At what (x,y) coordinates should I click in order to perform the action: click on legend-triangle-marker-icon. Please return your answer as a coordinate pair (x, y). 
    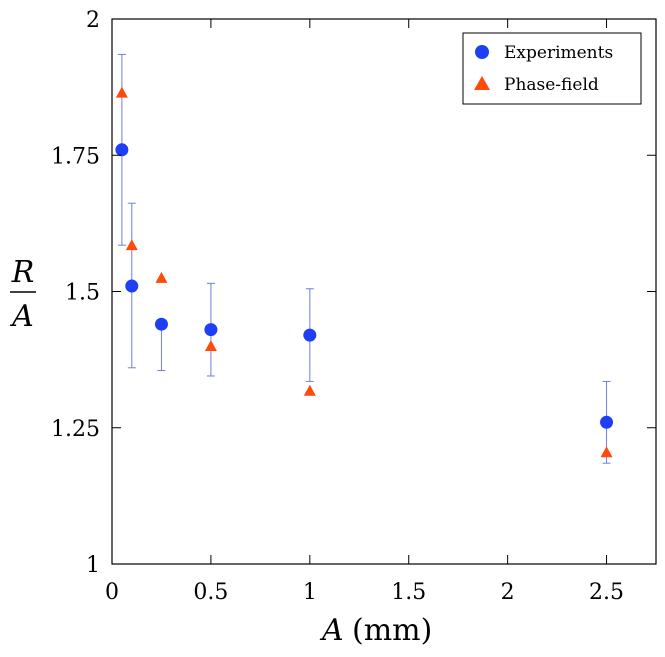
    Looking at the image, I should click on (482, 83).